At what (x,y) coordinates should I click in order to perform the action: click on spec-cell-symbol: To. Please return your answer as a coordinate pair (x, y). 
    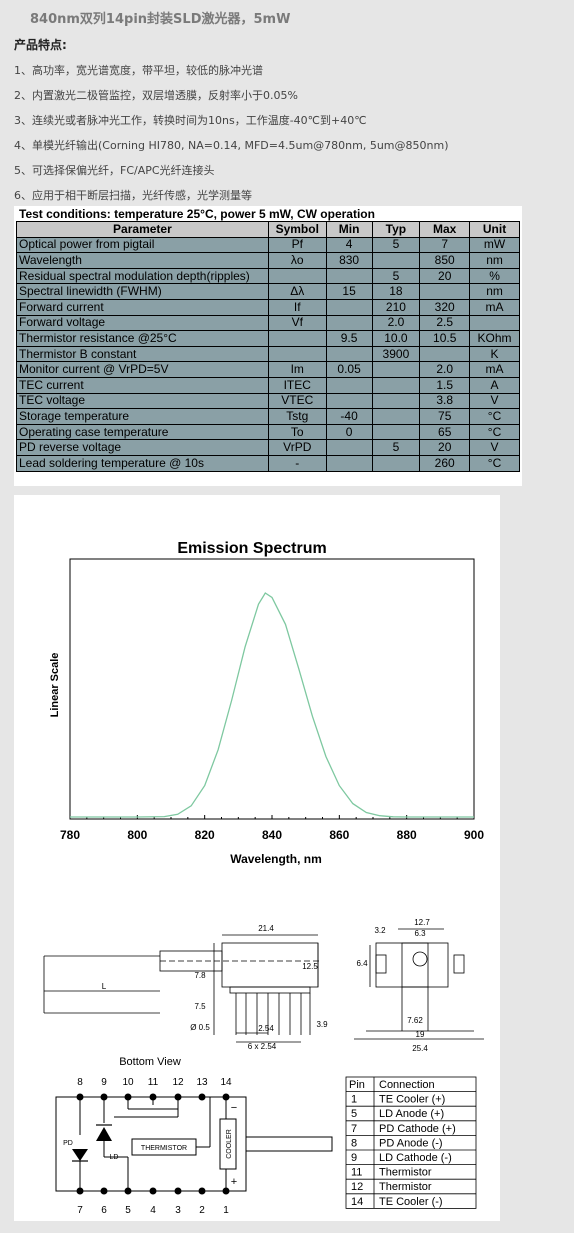
    Looking at the image, I should click on (297, 432).